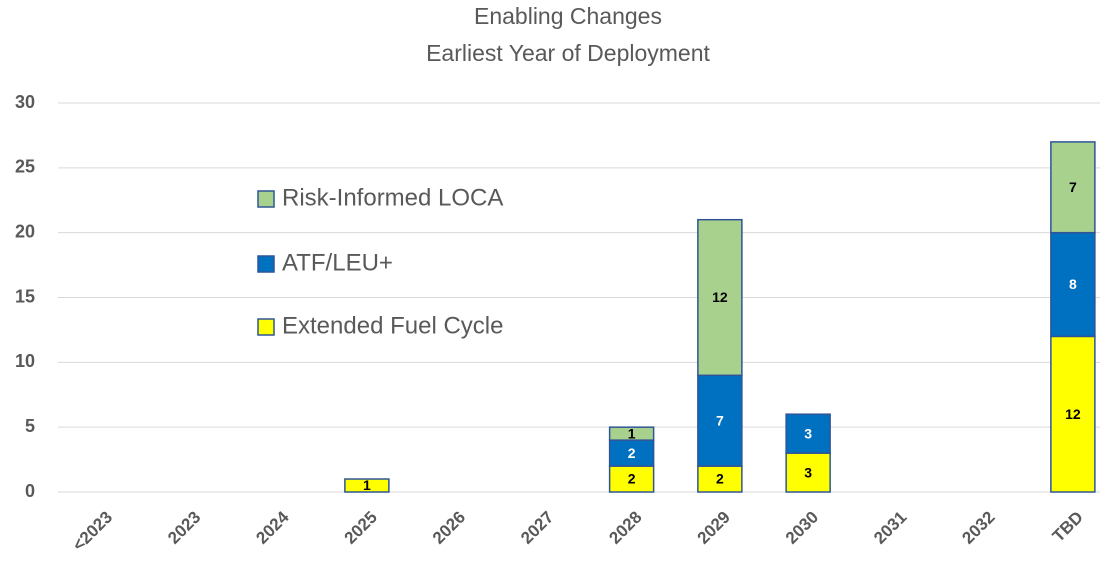  What do you see at coordinates (625, 528) in the screenshot?
I see `x-tick-label: 2028` at bounding box center [625, 528].